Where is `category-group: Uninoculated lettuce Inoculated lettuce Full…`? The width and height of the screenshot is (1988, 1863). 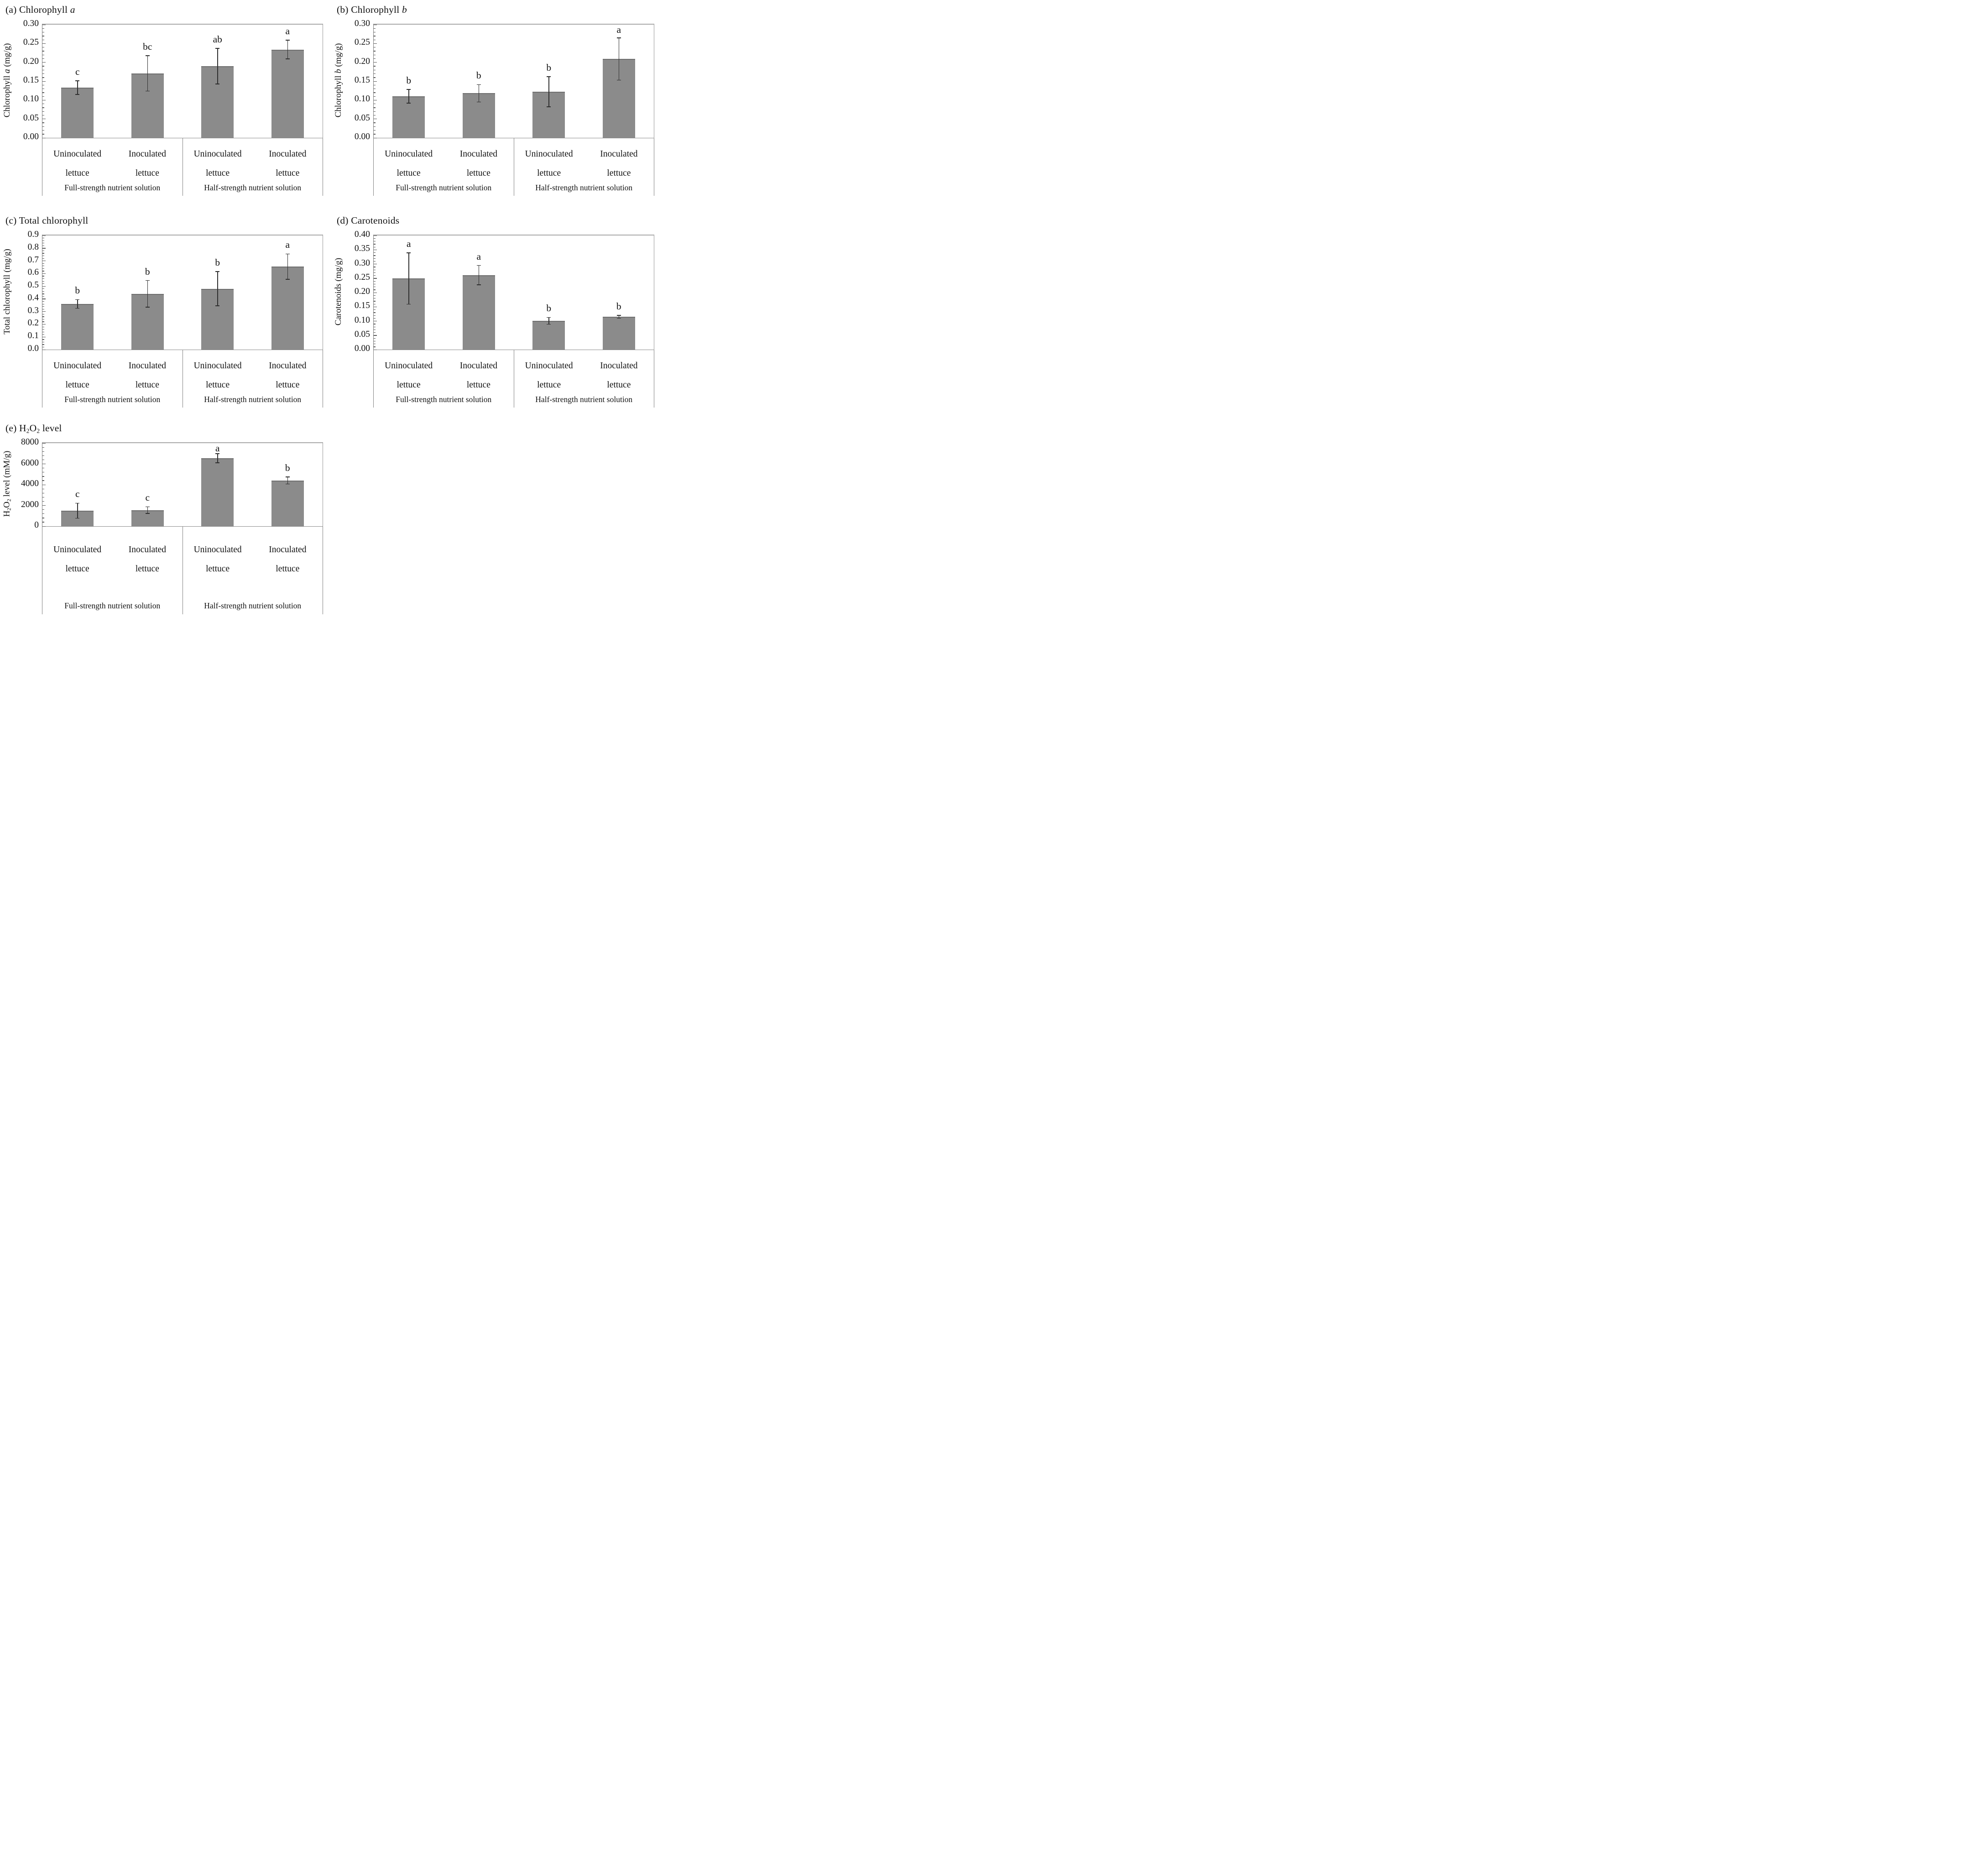 category-group: Uninoculated lettuce Inoculated lettuce Full… is located at coordinates (112, 570).